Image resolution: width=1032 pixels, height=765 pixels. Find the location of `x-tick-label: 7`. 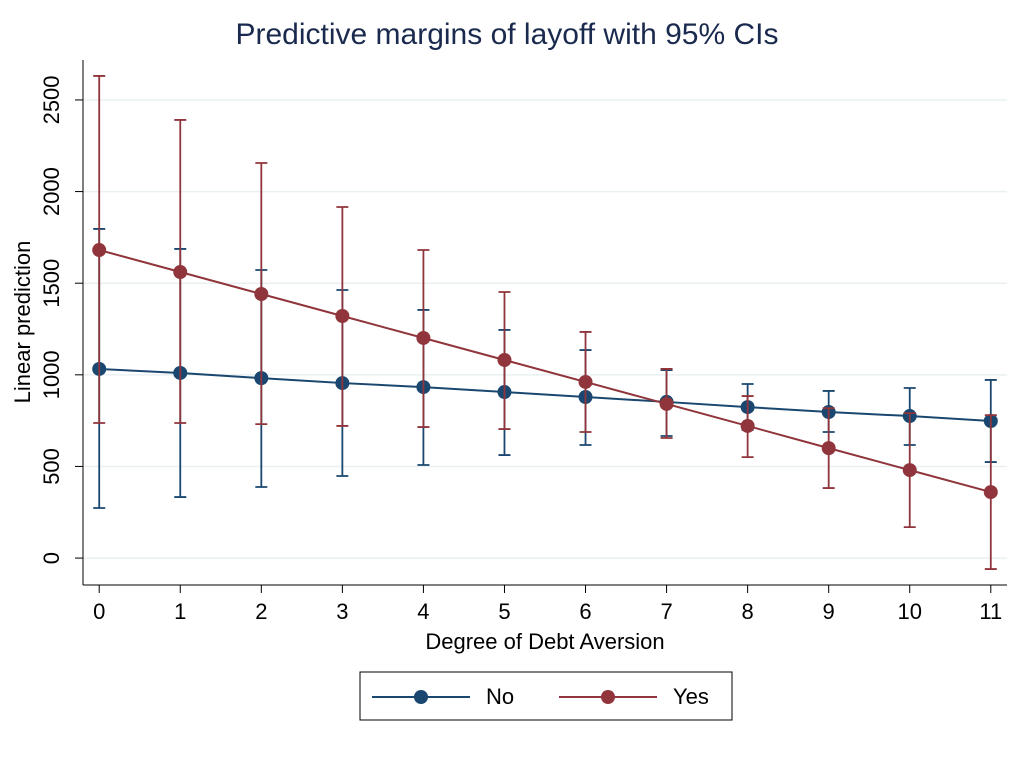

x-tick-label: 7 is located at coordinates (666, 611).